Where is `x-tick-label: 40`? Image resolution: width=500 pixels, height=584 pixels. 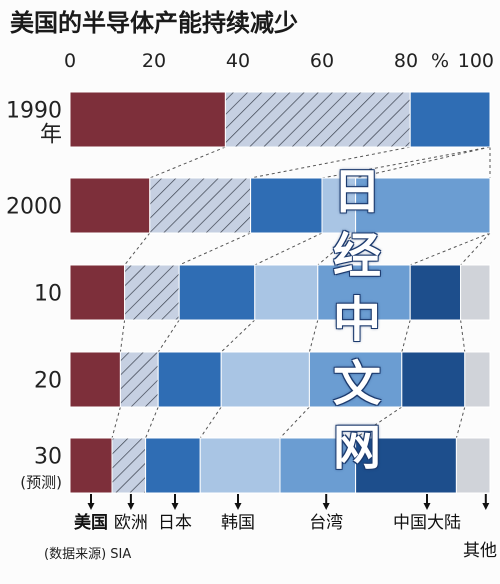 x-tick-label: 40 is located at coordinates (238, 61).